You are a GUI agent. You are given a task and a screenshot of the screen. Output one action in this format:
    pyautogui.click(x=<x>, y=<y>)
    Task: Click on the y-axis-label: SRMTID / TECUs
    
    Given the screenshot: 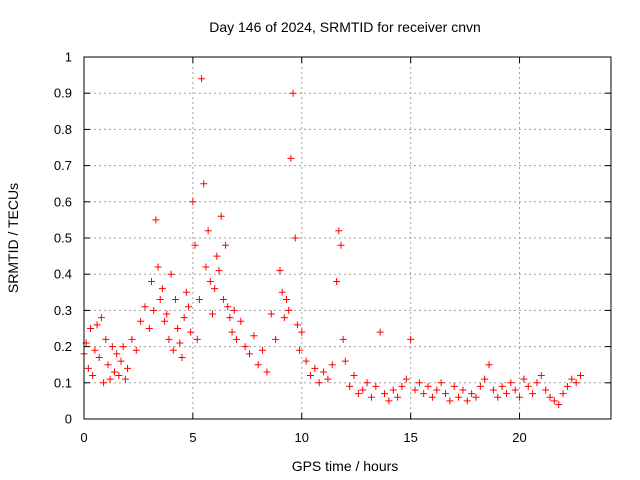 What is the action you would take?
    pyautogui.click(x=13, y=238)
    